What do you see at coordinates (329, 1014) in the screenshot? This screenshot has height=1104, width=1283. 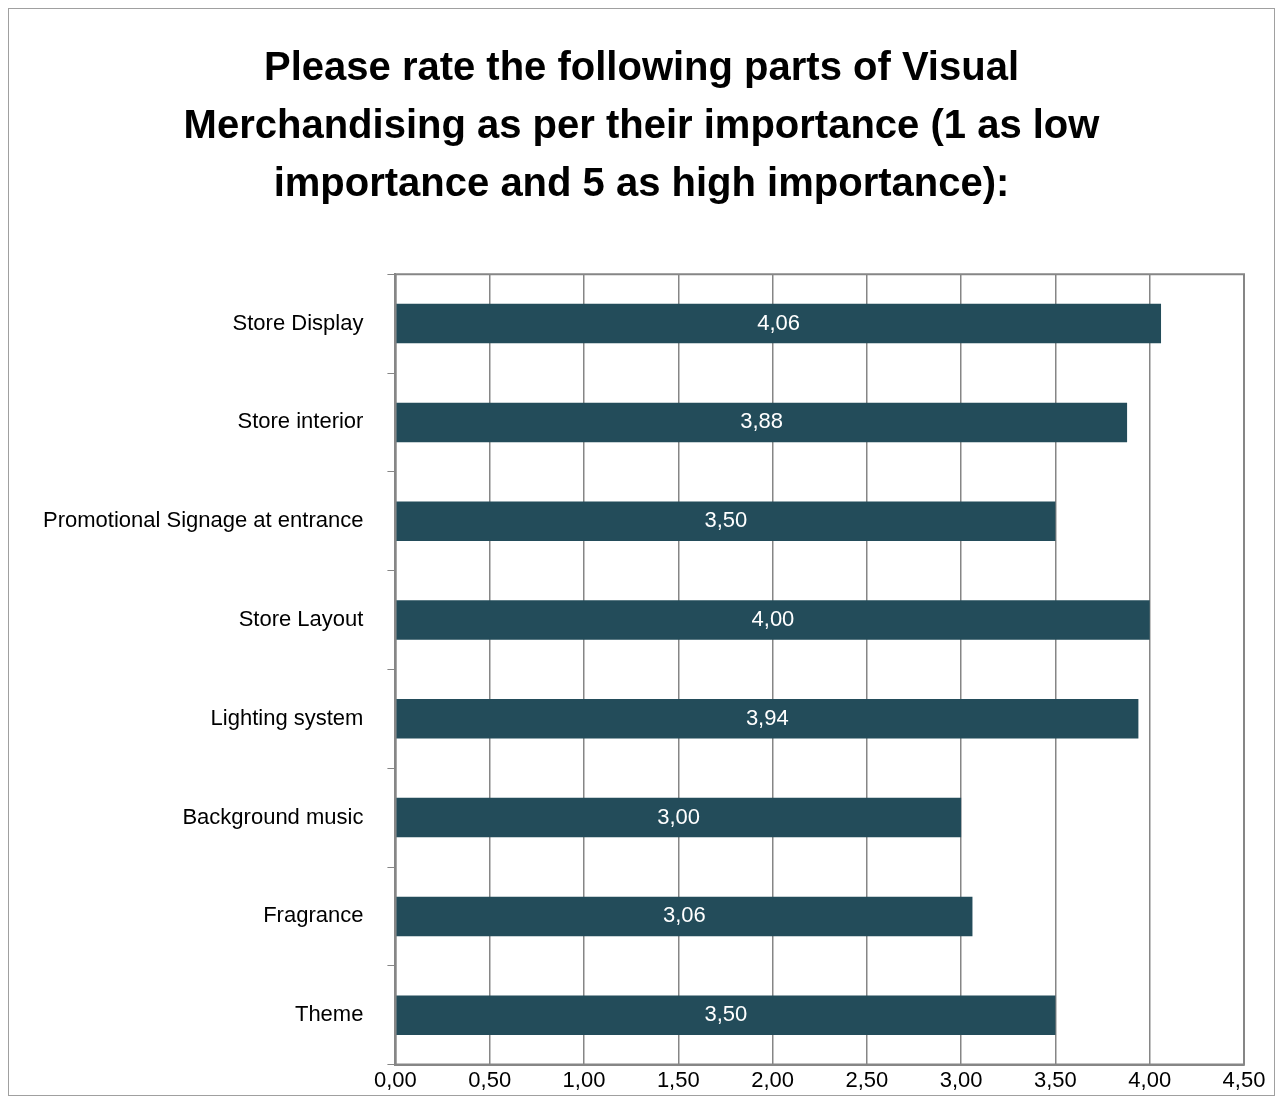 I see `y-tick-label: Theme` at bounding box center [329, 1014].